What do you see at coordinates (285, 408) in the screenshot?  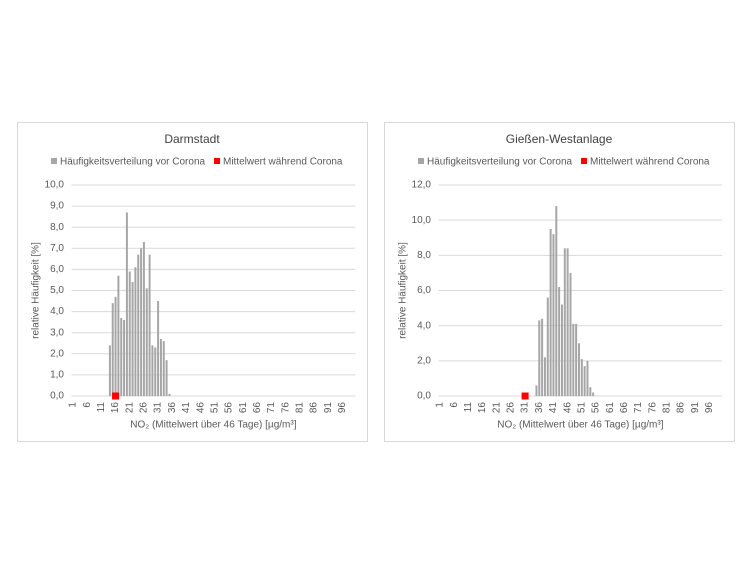 I see `x-tick-label: 76` at bounding box center [285, 408].